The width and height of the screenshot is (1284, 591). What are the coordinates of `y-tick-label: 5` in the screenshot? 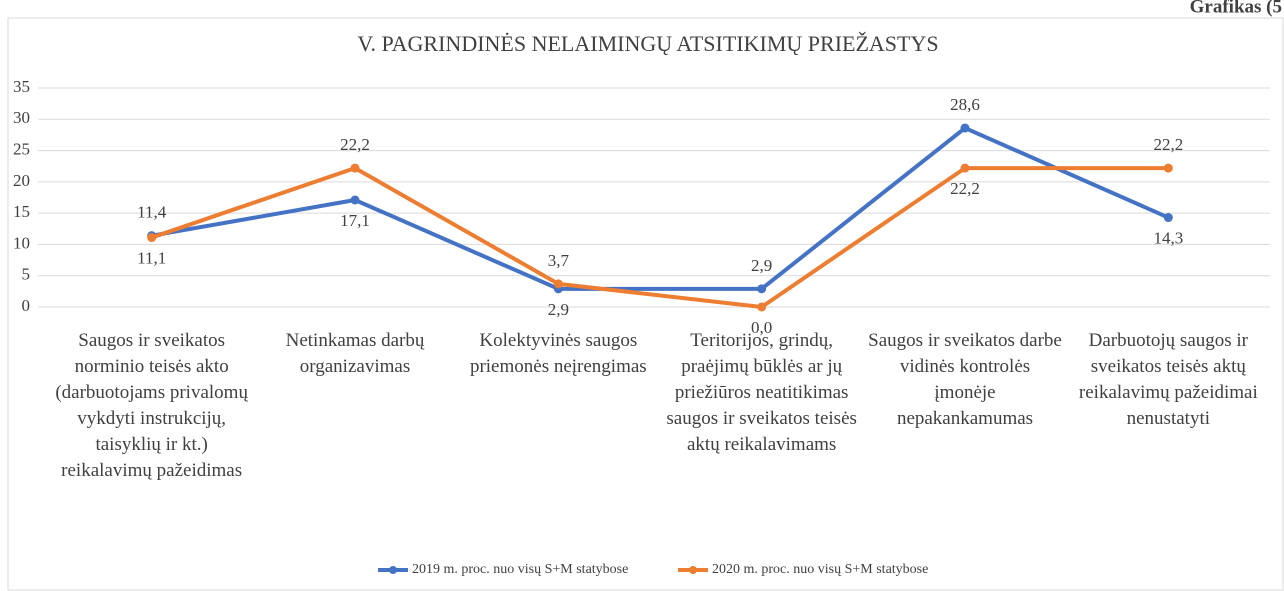 It's located at (26, 274).